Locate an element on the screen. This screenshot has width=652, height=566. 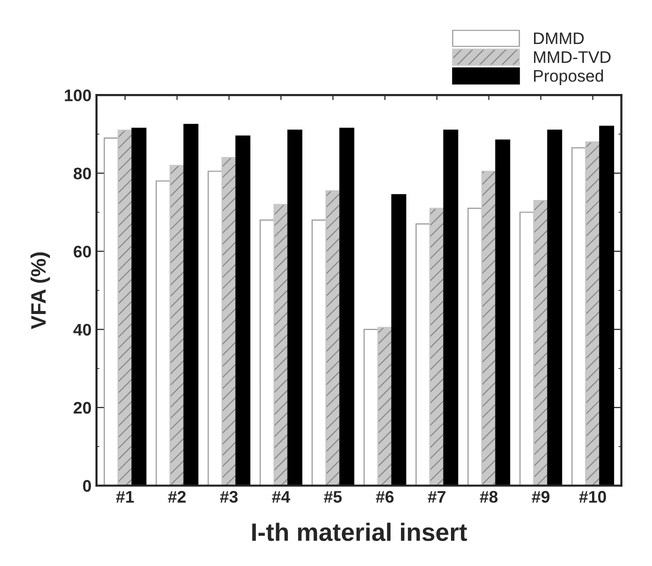
x-tick-label: #2 is located at coordinates (177, 496).